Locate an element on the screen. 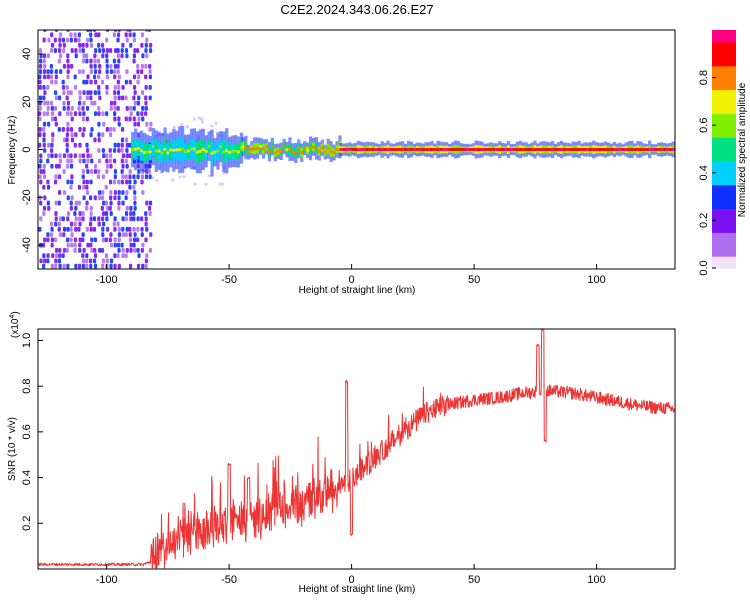 The image size is (750, 600). snr-scale-label: (x104) is located at coordinates (15, 324).